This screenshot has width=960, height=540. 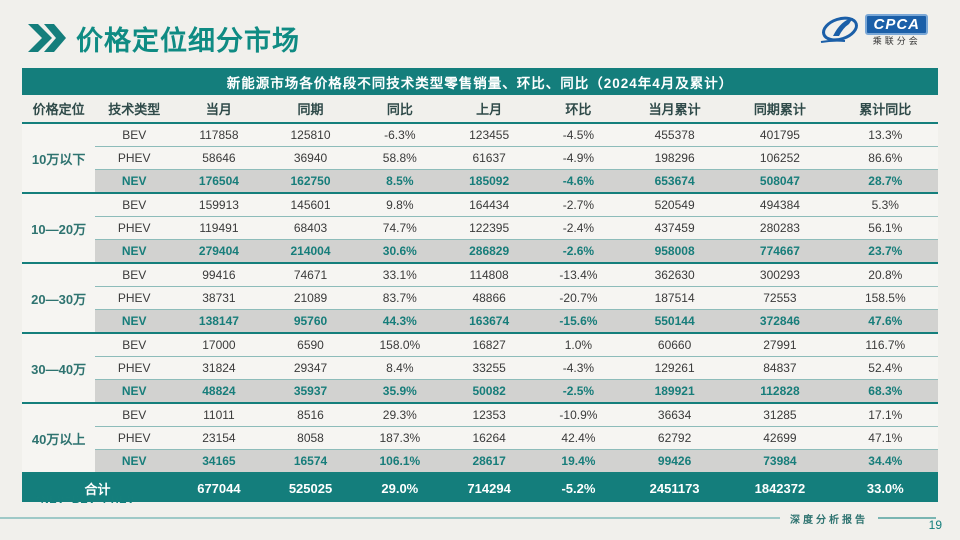 What do you see at coordinates (578, 415) in the screenshot?
I see `value-cell: -10.9%` at bounding box center [578, 415].